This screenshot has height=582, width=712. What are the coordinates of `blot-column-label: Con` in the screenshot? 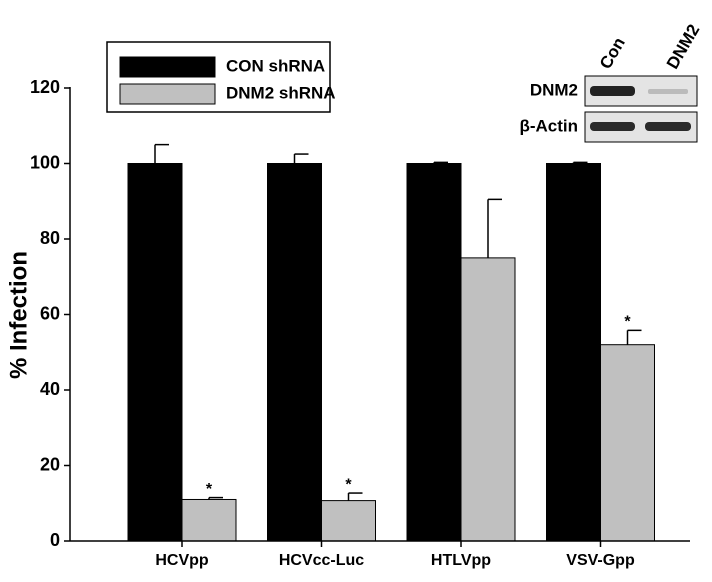 It's located at (612, 53).